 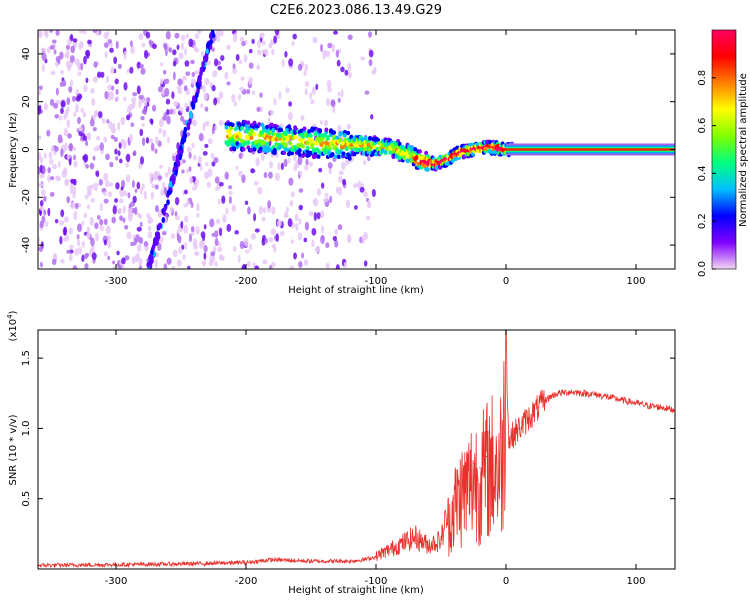 I want to click on x-tick-label: -300, so click(x=116, y=281).